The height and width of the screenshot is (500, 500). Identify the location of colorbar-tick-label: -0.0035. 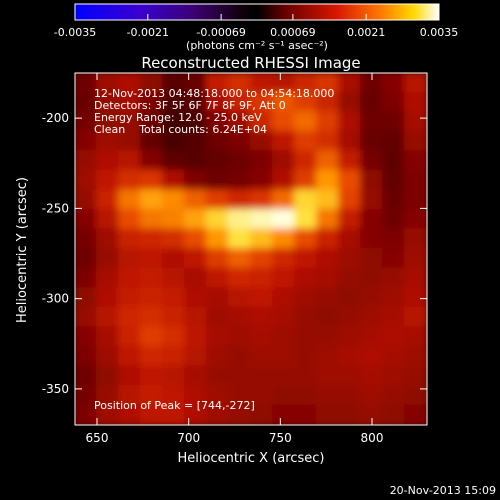
(75, 32).